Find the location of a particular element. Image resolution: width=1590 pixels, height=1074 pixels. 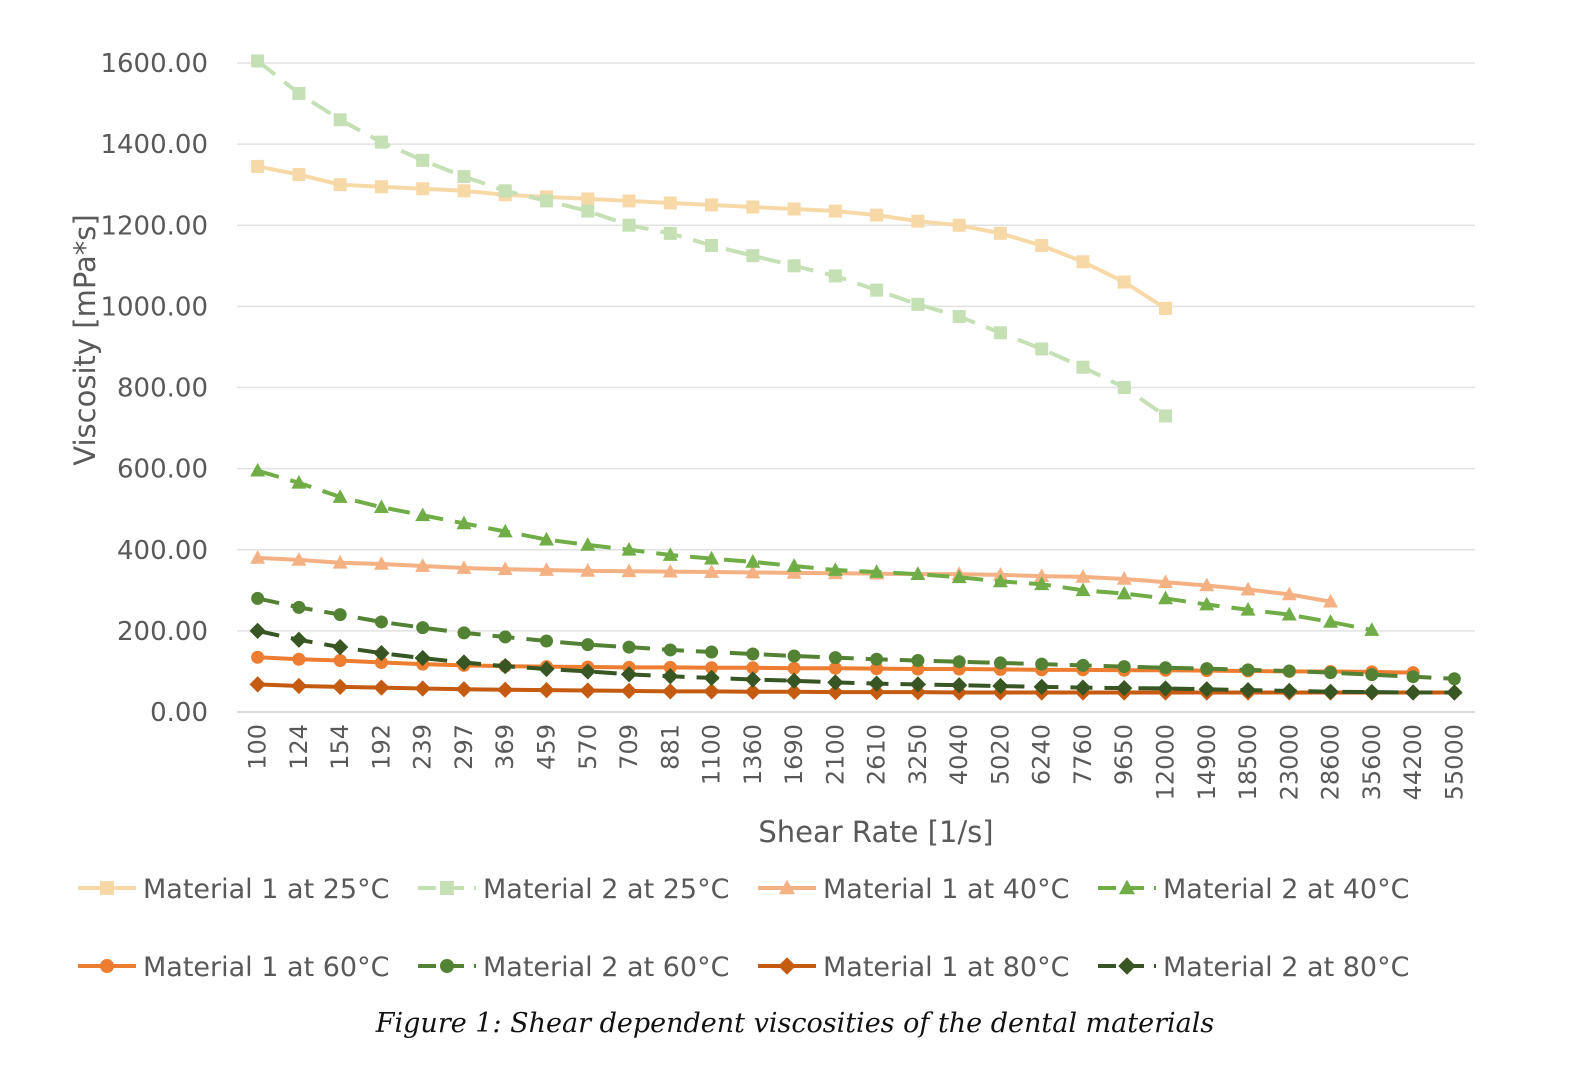

legend-item: Material 2 at 40°C is located at coordinates (1253, 889).